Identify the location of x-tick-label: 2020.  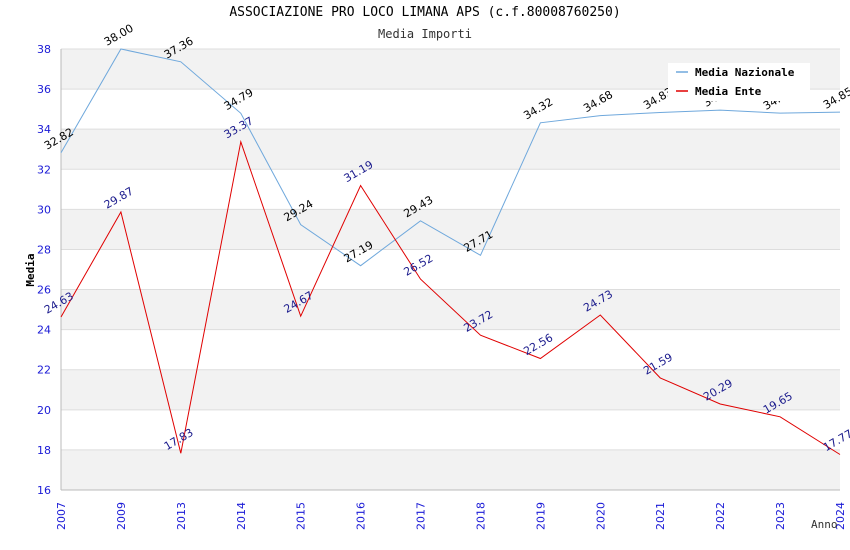
(600, 516).